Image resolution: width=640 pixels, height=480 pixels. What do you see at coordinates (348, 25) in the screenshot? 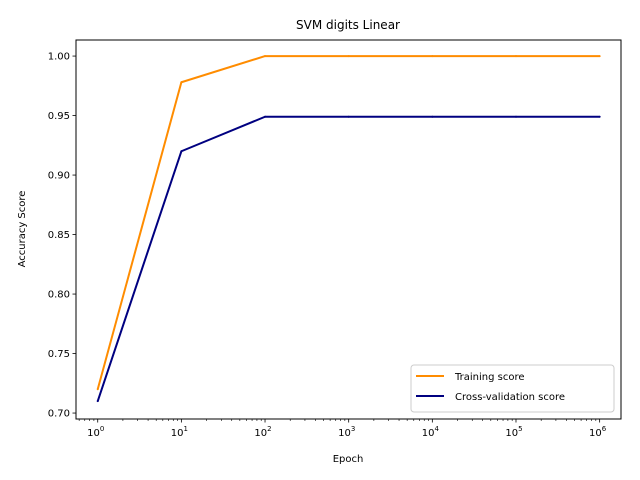
I see `chart-title: SVM digits Linear` at bounding box center [348, 25].